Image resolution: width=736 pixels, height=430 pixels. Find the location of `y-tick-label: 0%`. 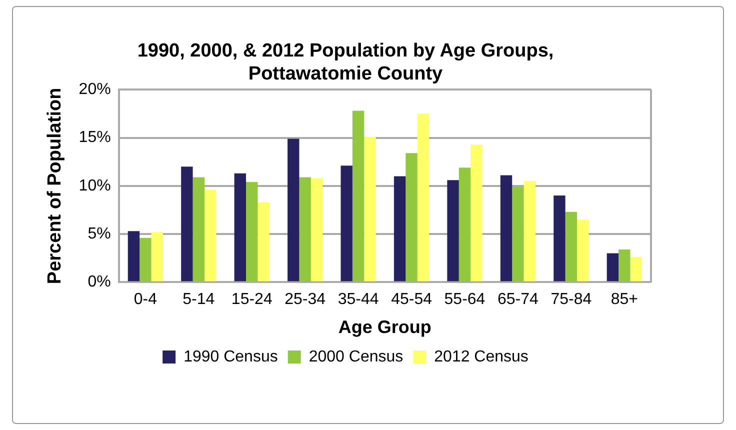

y-tick-label: 0% is located at coordinates (99, 282).